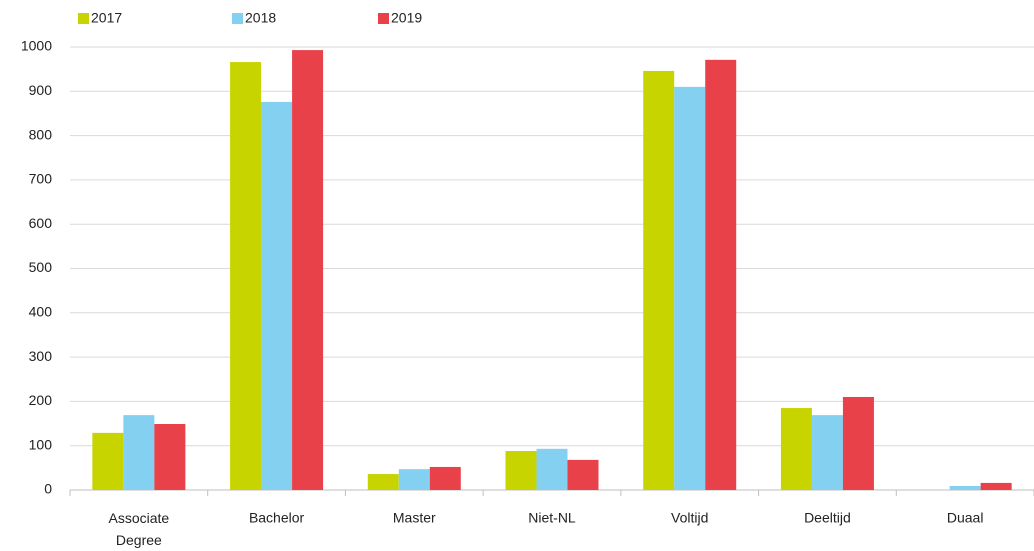  Describe the element at coordinates (406, 18) in the screenshot. I see `legend-label: 2019` at that location.